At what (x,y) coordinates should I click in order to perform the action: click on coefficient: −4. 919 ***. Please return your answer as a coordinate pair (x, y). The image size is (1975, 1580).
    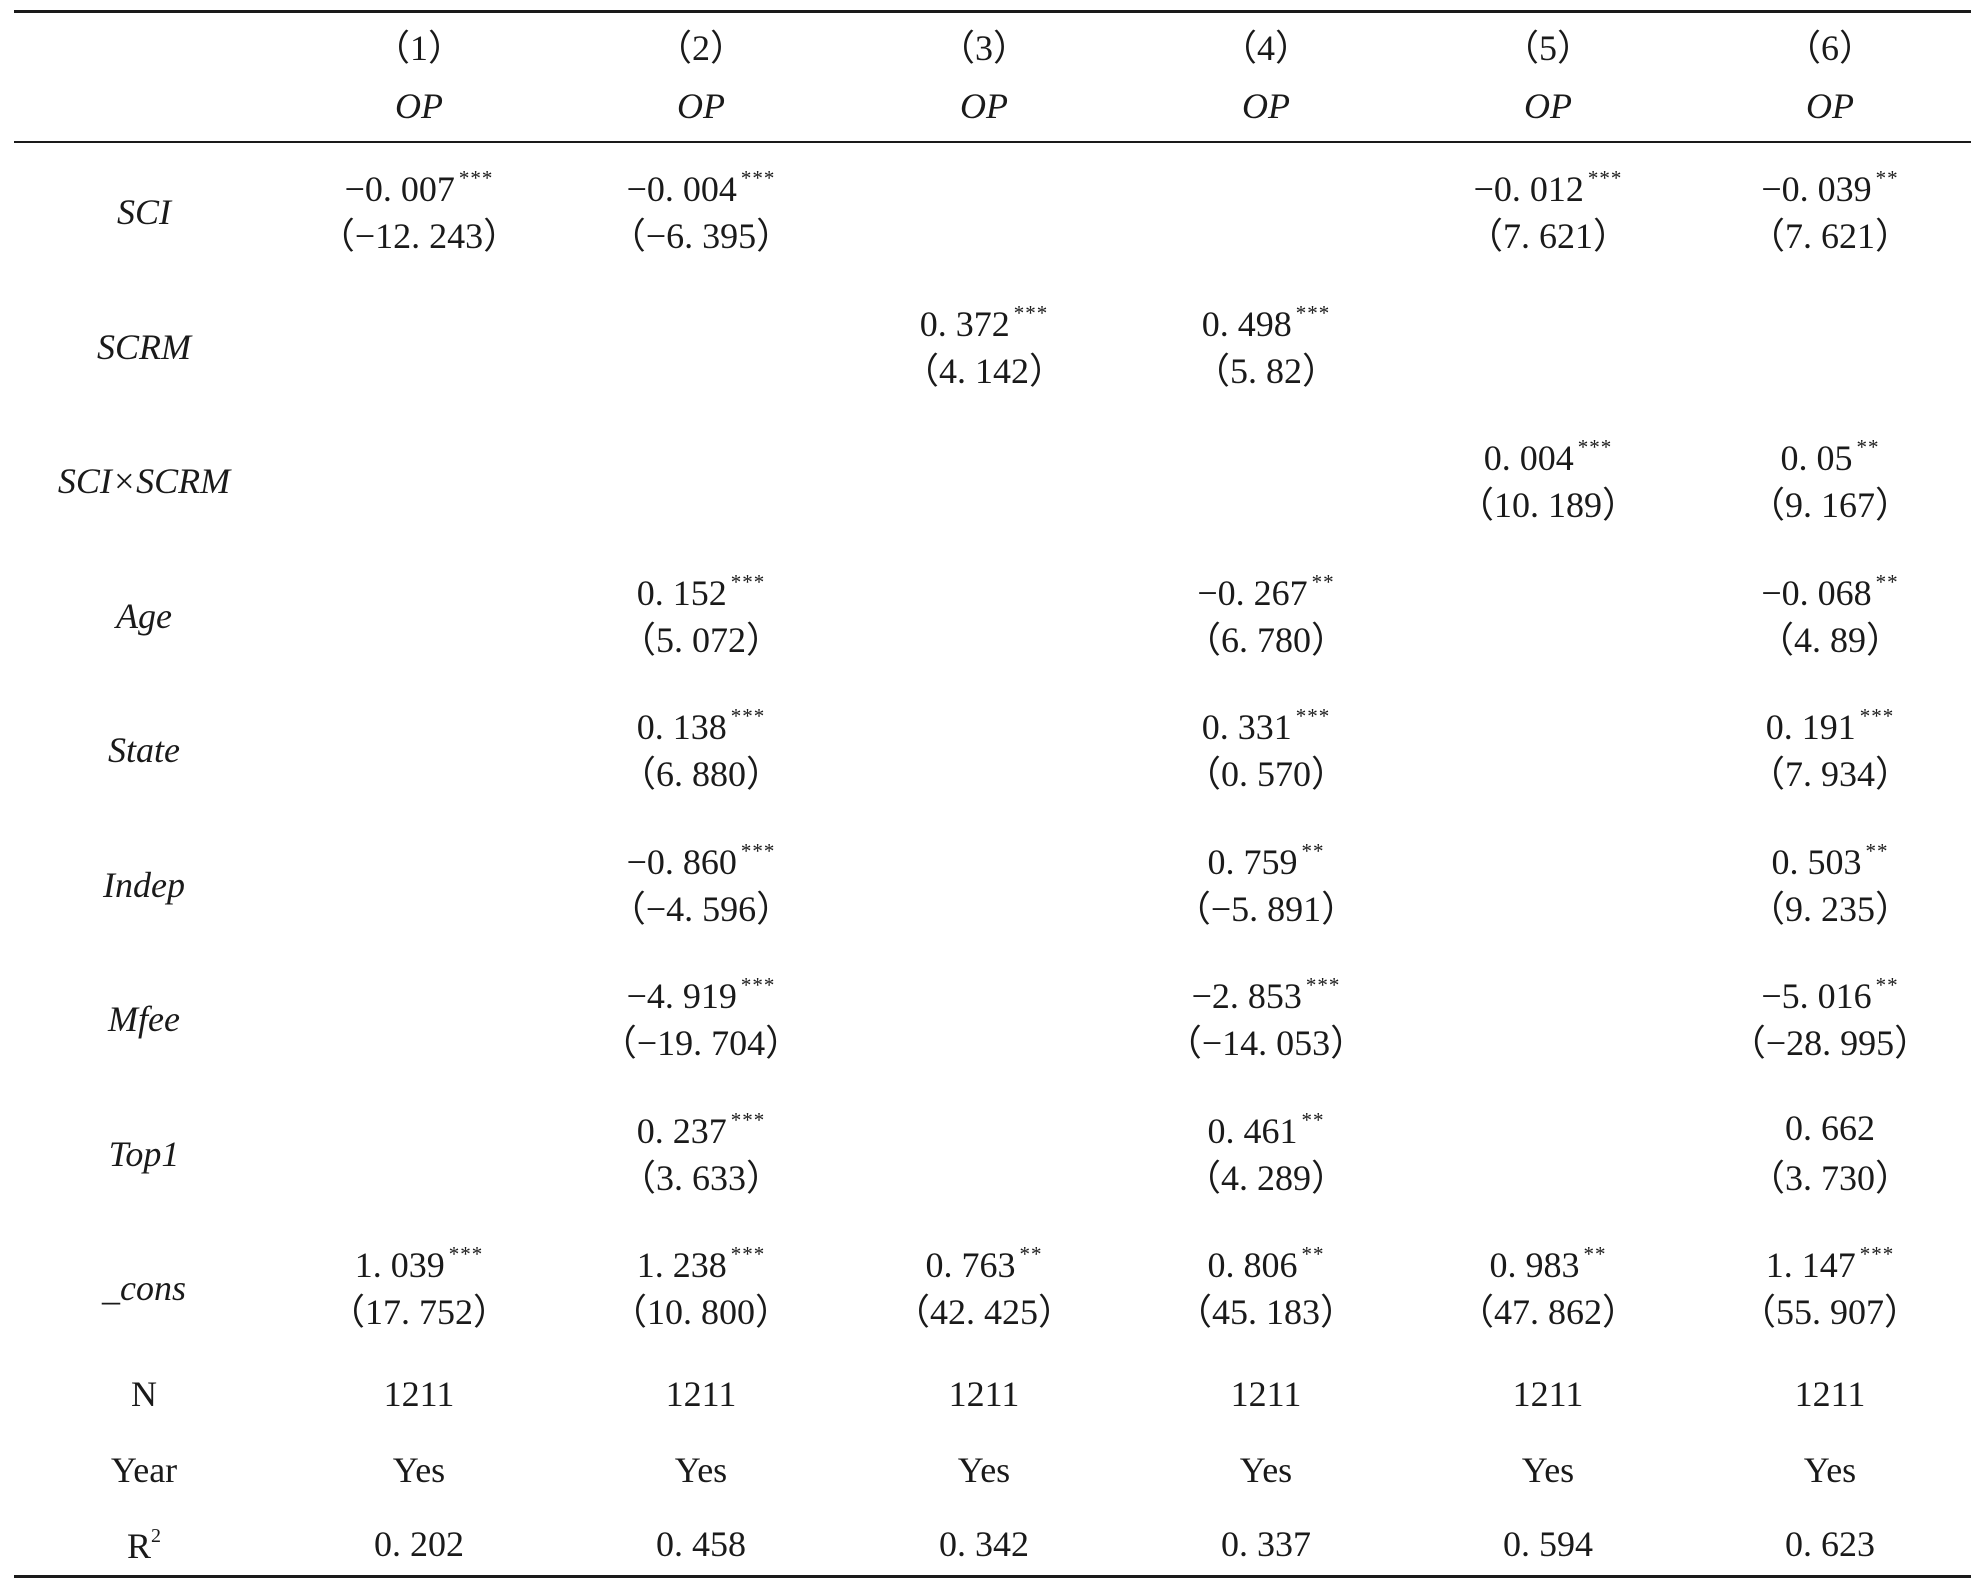
    Looking at the image, I should click on (701, 994).